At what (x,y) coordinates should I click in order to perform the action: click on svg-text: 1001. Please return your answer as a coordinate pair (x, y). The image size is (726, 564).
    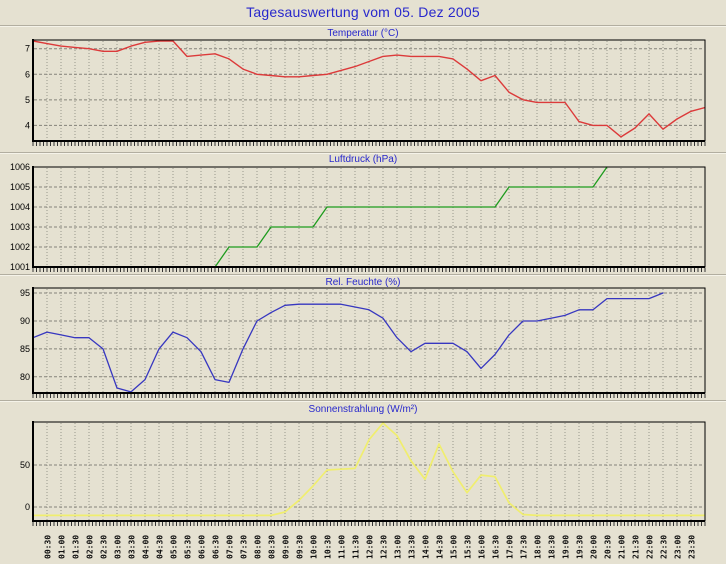
    Looking at the image, I should click on (20, 267).